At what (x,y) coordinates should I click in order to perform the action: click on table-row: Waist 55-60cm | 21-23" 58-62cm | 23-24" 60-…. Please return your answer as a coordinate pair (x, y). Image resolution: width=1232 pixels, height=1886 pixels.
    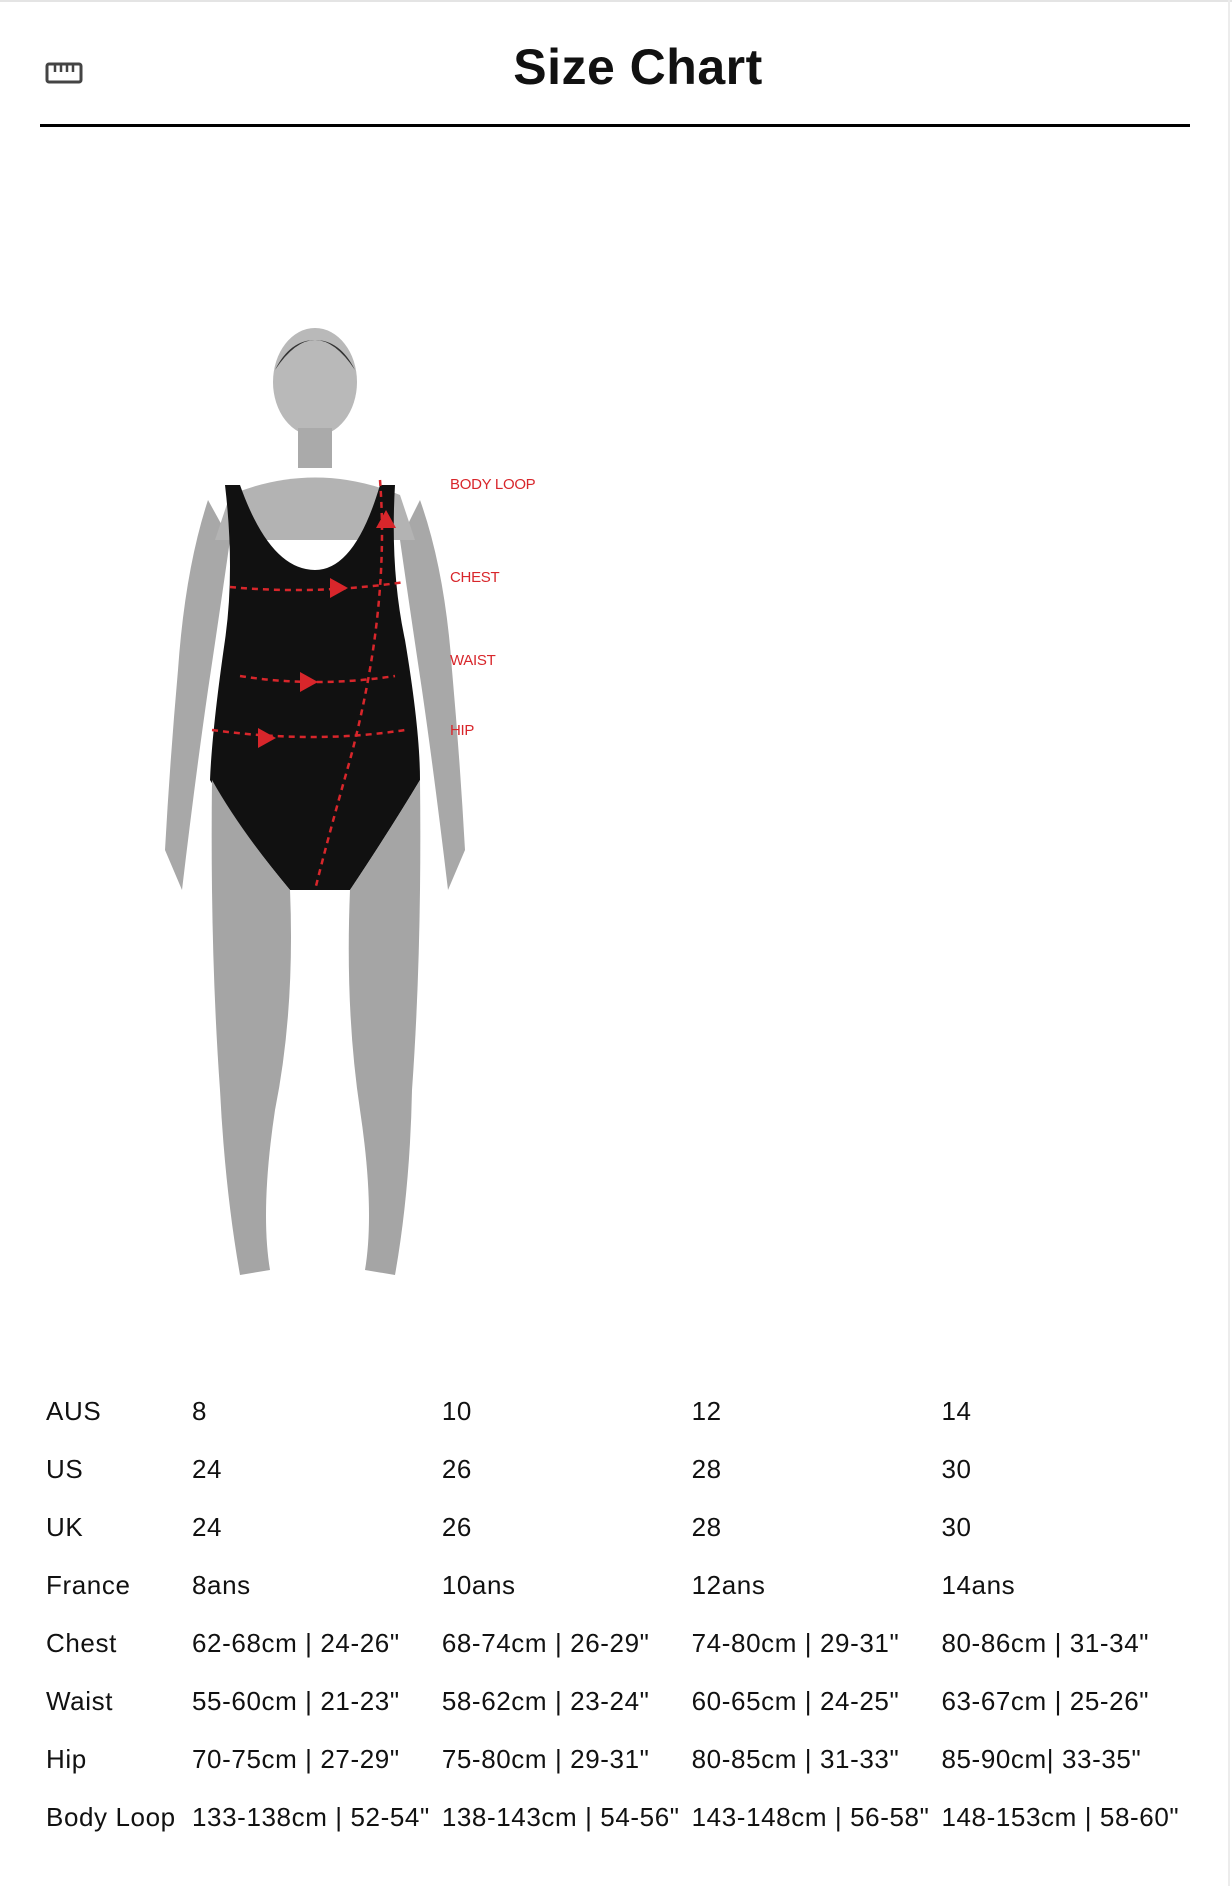
    Looking at the image, I should click on (612, 1701).